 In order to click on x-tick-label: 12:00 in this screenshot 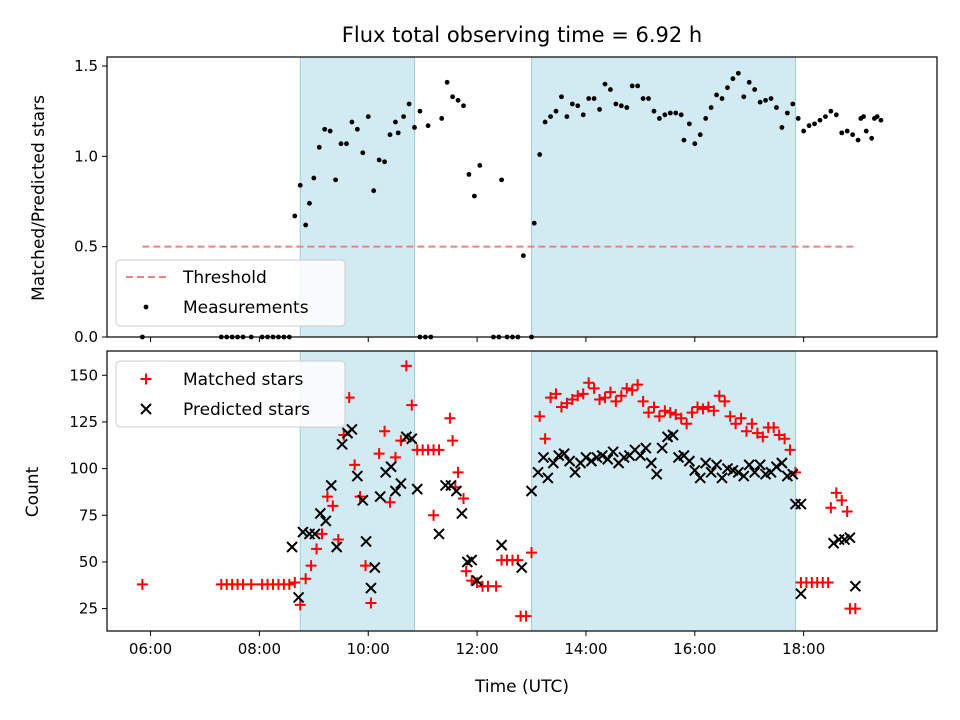, I will do `click(476, 649)`.